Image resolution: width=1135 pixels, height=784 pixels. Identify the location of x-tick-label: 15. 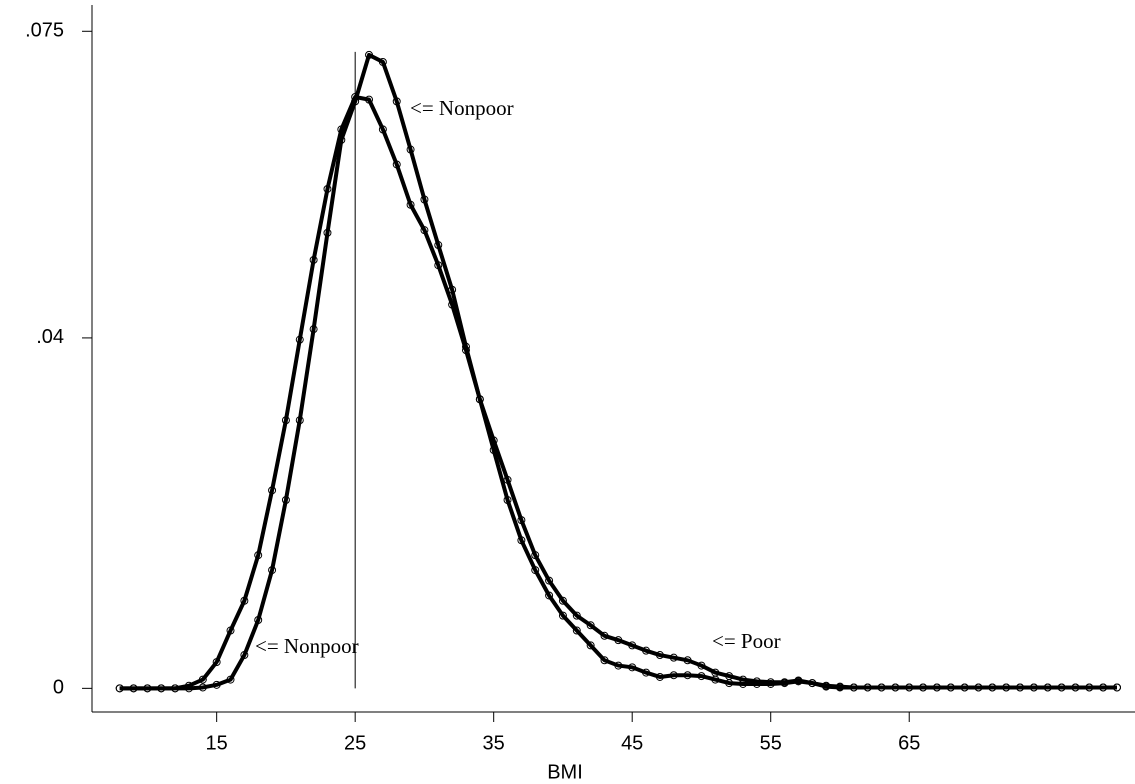
(217, 743).